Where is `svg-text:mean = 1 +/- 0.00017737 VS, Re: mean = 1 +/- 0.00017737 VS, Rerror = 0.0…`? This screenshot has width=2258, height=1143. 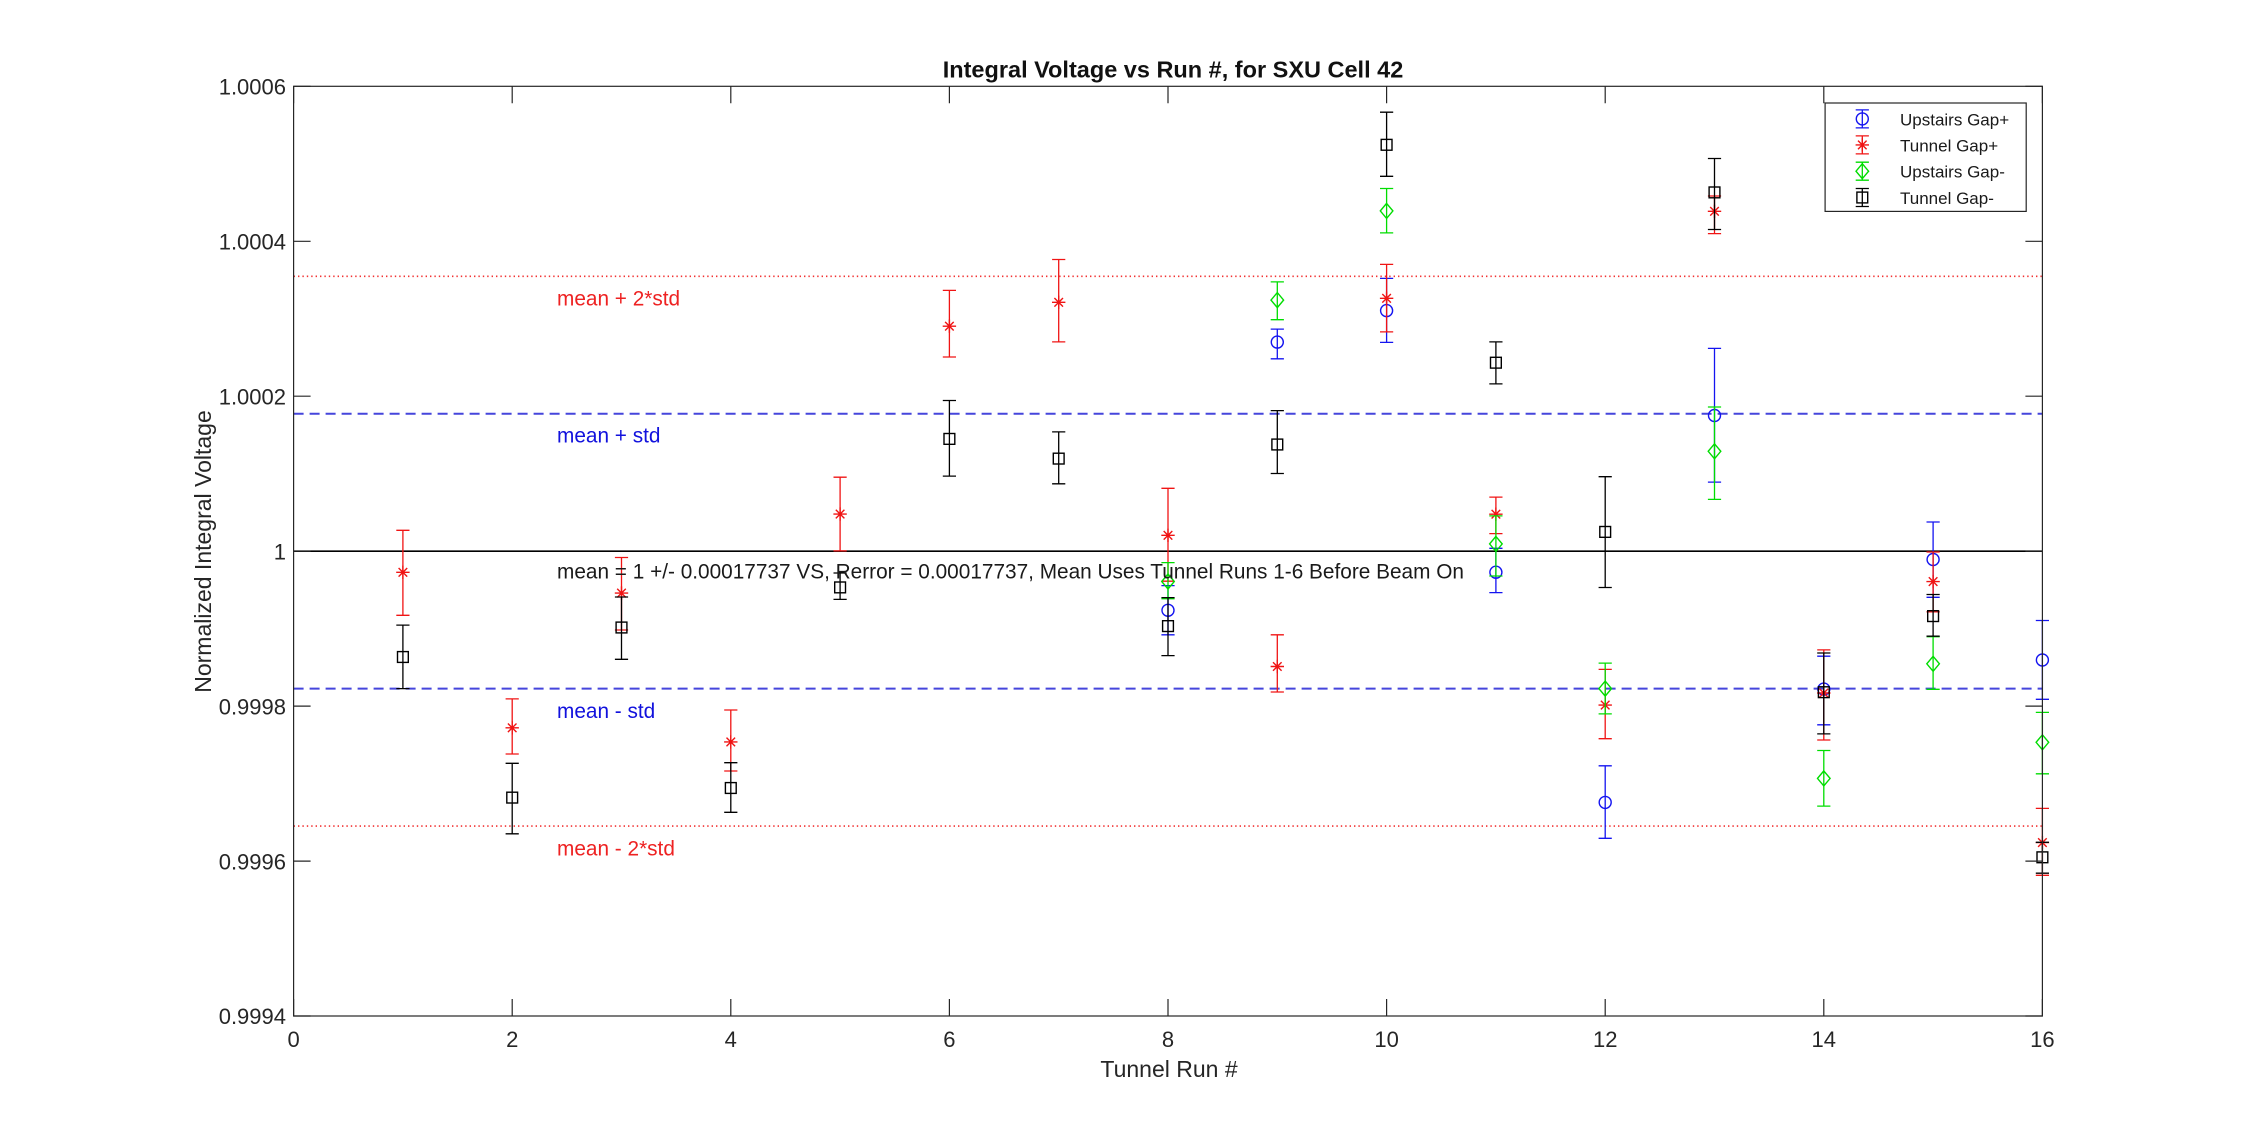 svg-text:mean = 1 +/- 0.00017737 VS, Re: mean = 1 +/- 0.00017737 VS, Rerror = 0.0… is located at coordinates (1010, 572).